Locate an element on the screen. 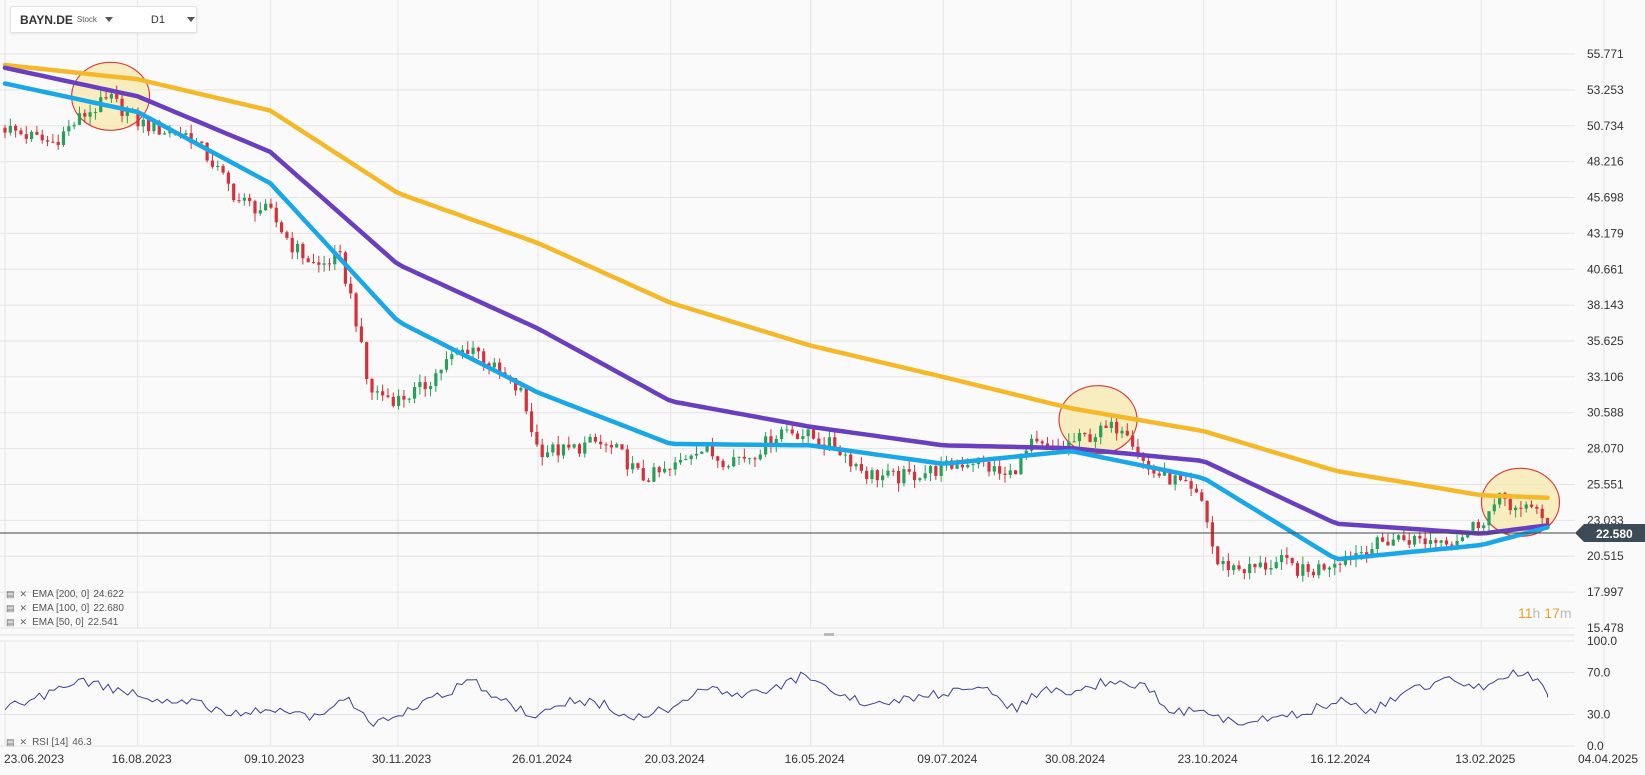 This screenshot has height=775, width=1645. symbol-toolbar: BAYN.DE Stock D1 is located at coordinates (103, 19).